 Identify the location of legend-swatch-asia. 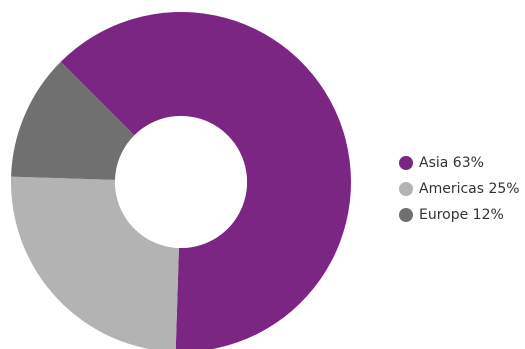
(406, 163).